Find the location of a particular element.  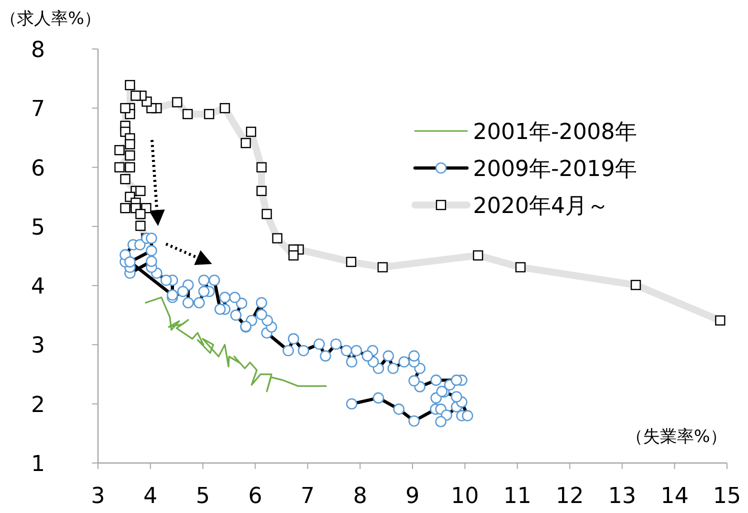

xlabel: （失業率%） is located at coordinates (676, 437).